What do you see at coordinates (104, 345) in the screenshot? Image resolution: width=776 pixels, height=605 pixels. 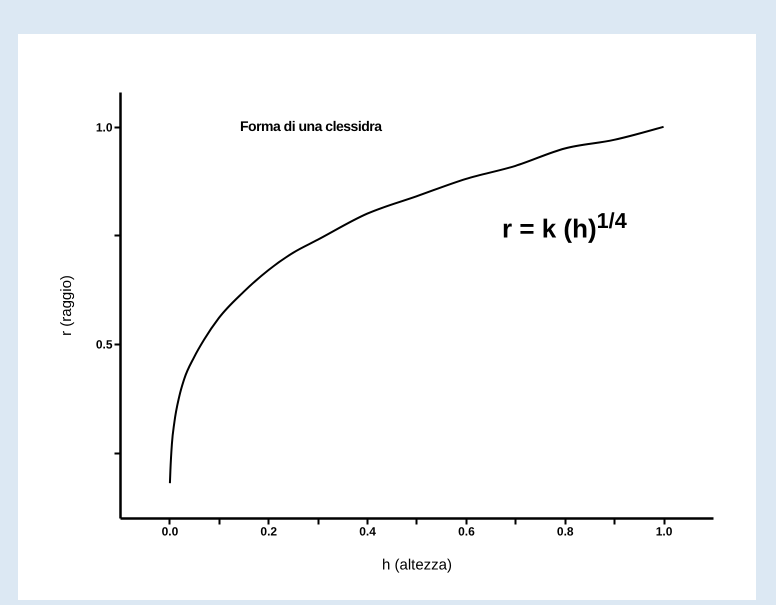 I see `y-tick-label: 0.5` at bounding box center [104, 345].